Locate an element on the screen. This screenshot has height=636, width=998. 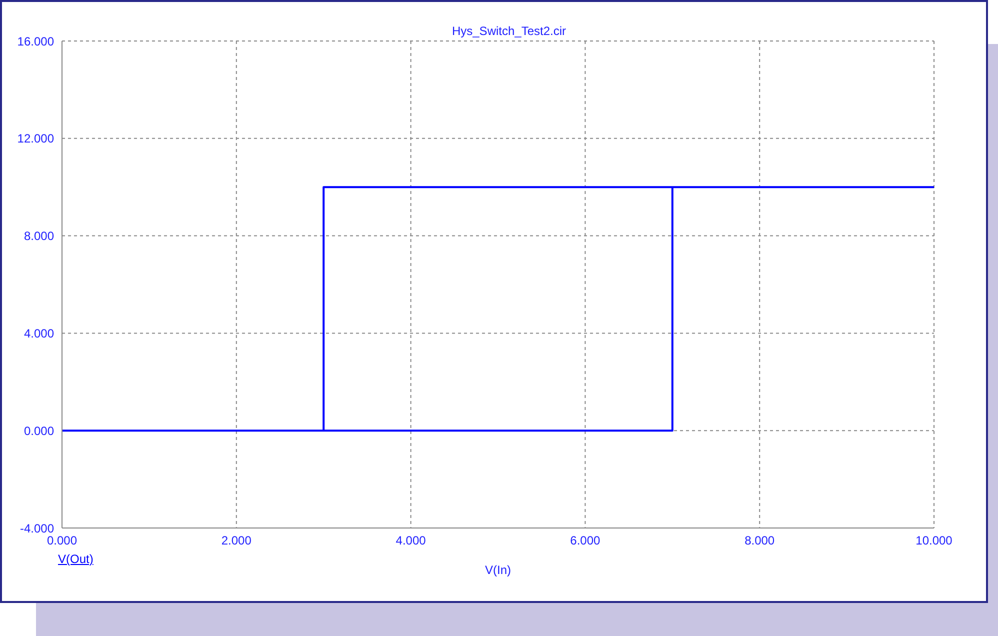
x-tick-label: 10.000 is located at coordinates (934, 541).